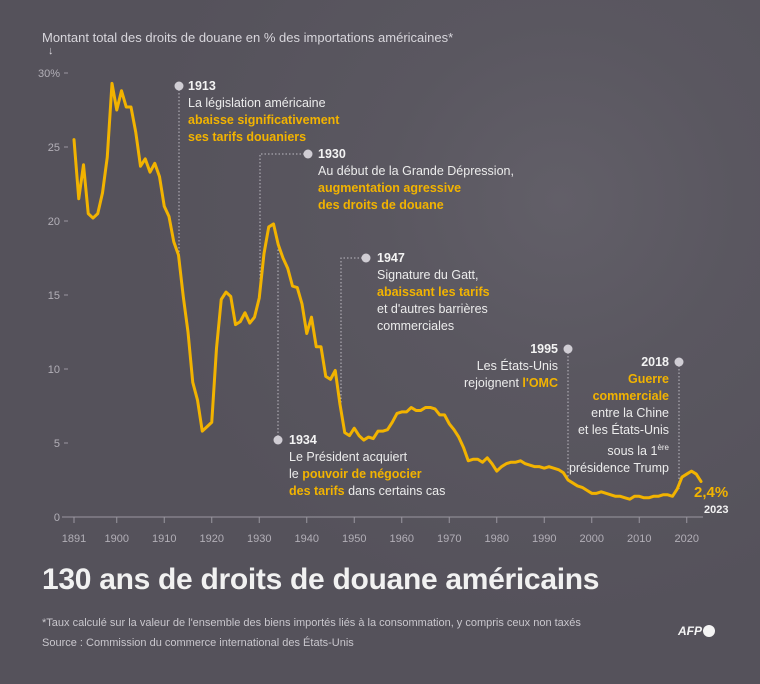  I want to click on y-tick-label: 0, so click(57, 518).